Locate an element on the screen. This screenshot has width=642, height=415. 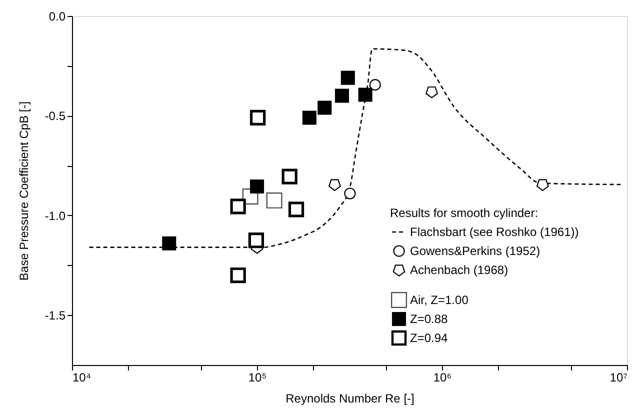
legend-label: Flachsbart (see Roshko (1961)) is located at coordinates (494, 232).